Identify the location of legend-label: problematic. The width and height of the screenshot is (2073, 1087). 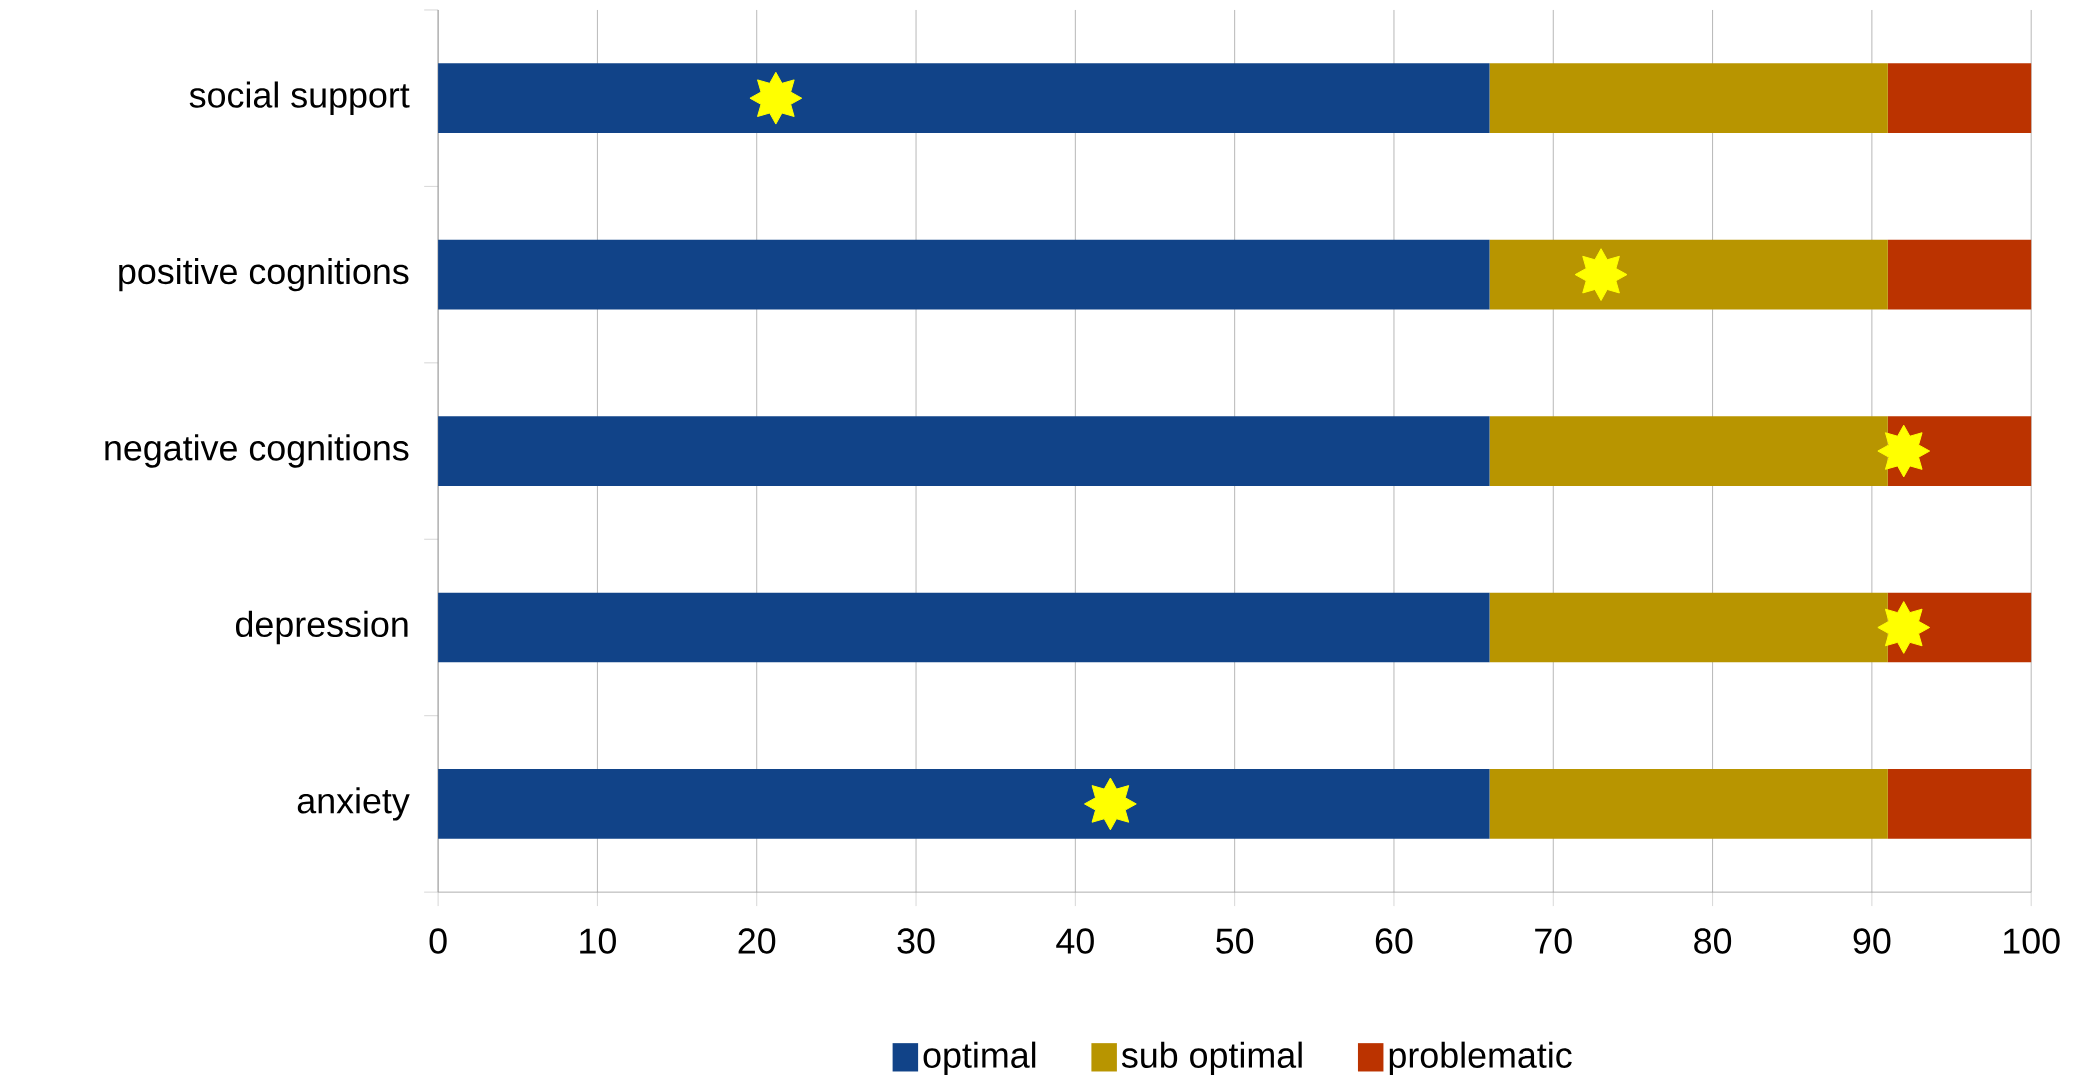
(1480, 1058).